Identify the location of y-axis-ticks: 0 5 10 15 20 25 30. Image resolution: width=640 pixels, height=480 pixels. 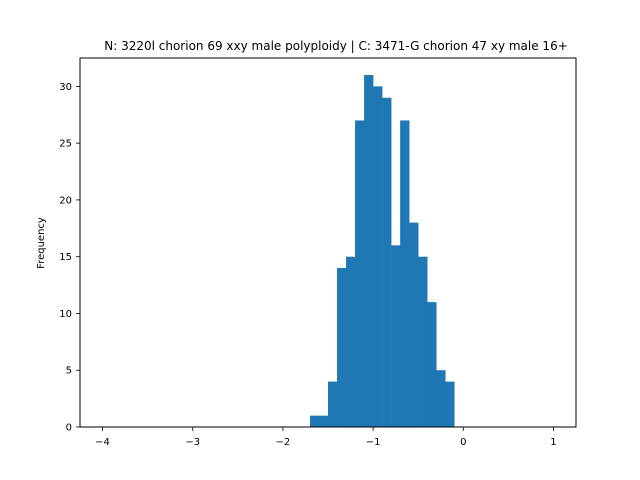
(69, 258).